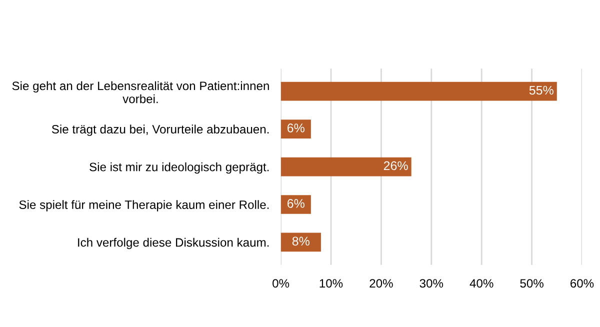  Describe the element at coordinates (331, 283) in the screenshot. I see `x-tick-label: 10%` at that location.